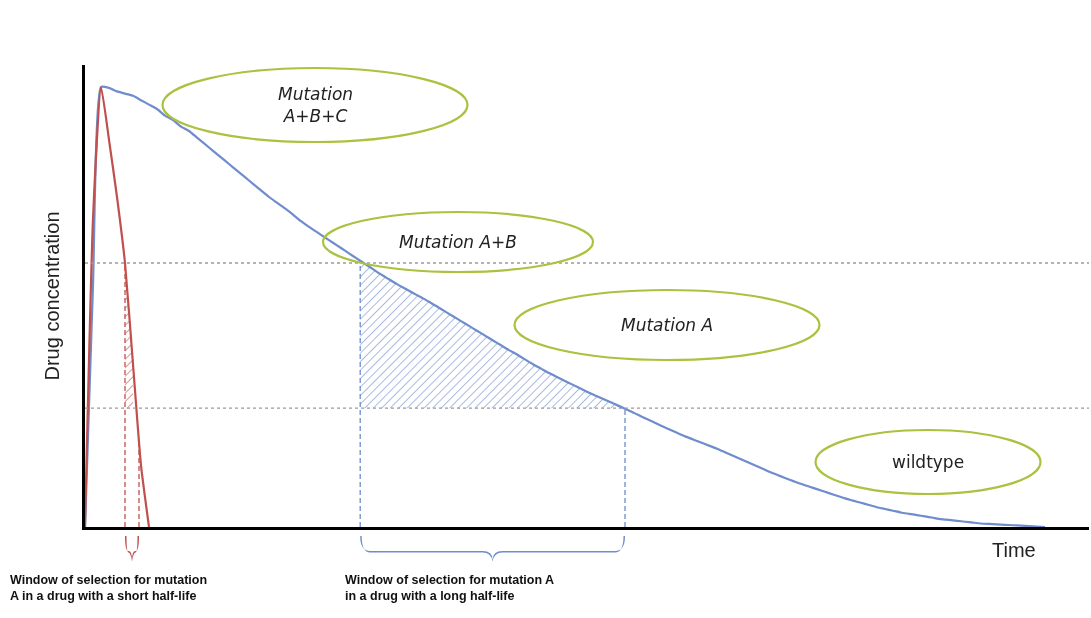  Describe the element at coordinates (450, 588) in the screenshot. I see `text: Window of selection for mutation A in a drug with a long half-life` at that location.